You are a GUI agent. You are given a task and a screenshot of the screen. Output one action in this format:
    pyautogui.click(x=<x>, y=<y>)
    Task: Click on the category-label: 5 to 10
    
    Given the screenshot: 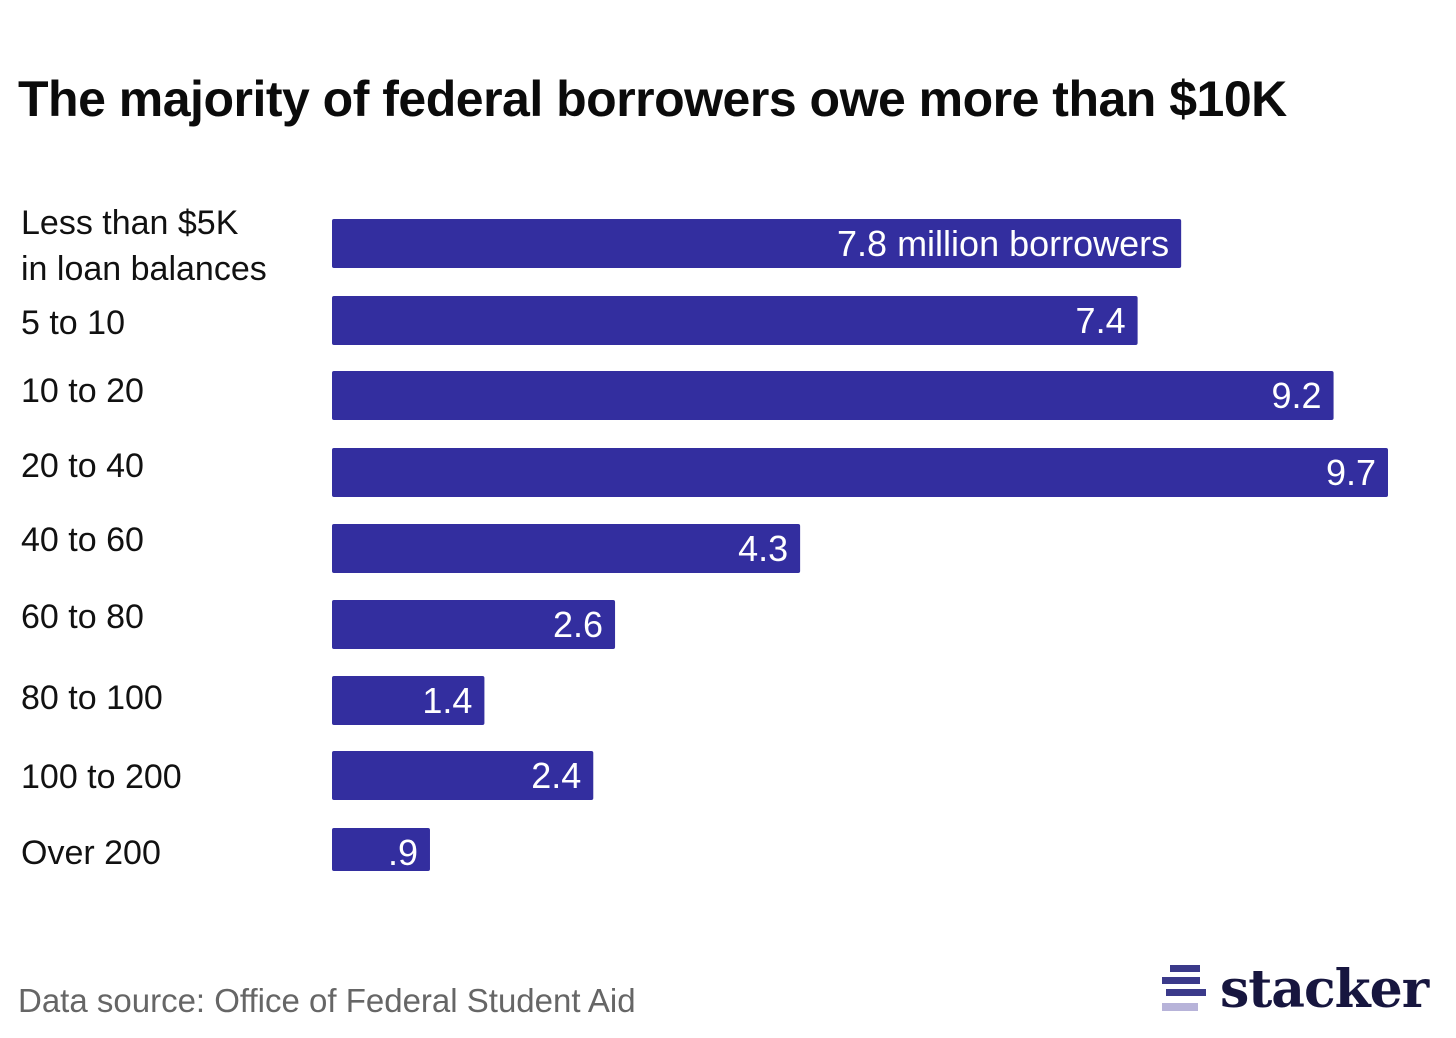 What is the action you would take?
    pyautogui.click(x=73, y=323)
    